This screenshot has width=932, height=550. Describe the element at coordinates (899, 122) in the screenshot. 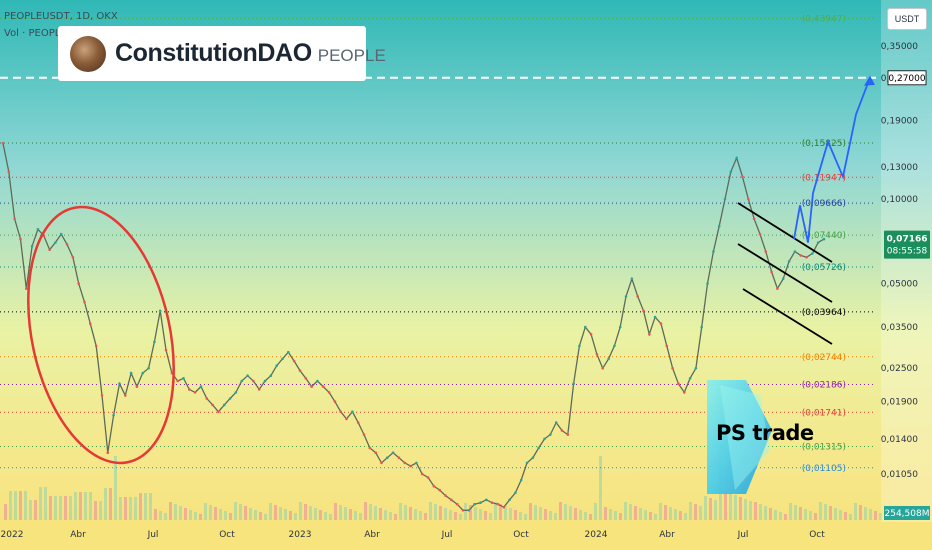

I see `price-tick-label: 0,19000` at that location.